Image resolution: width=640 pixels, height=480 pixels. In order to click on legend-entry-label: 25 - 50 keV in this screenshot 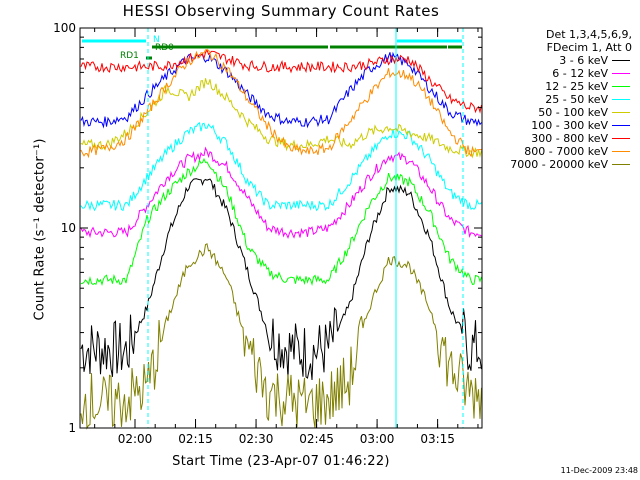, I will do `click(576, 99)`.